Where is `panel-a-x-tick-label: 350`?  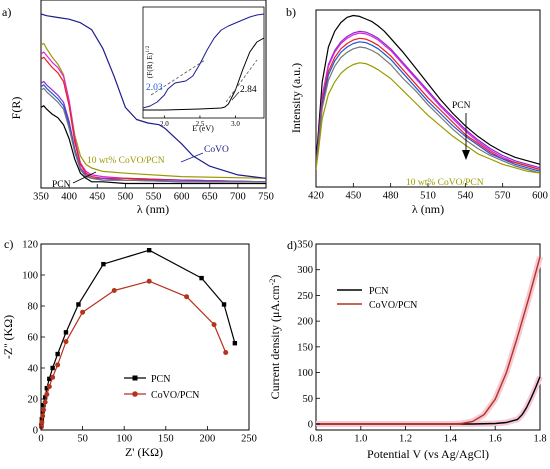
panel-a-x-tick-label: 350 is located at coordinates (41, 197).